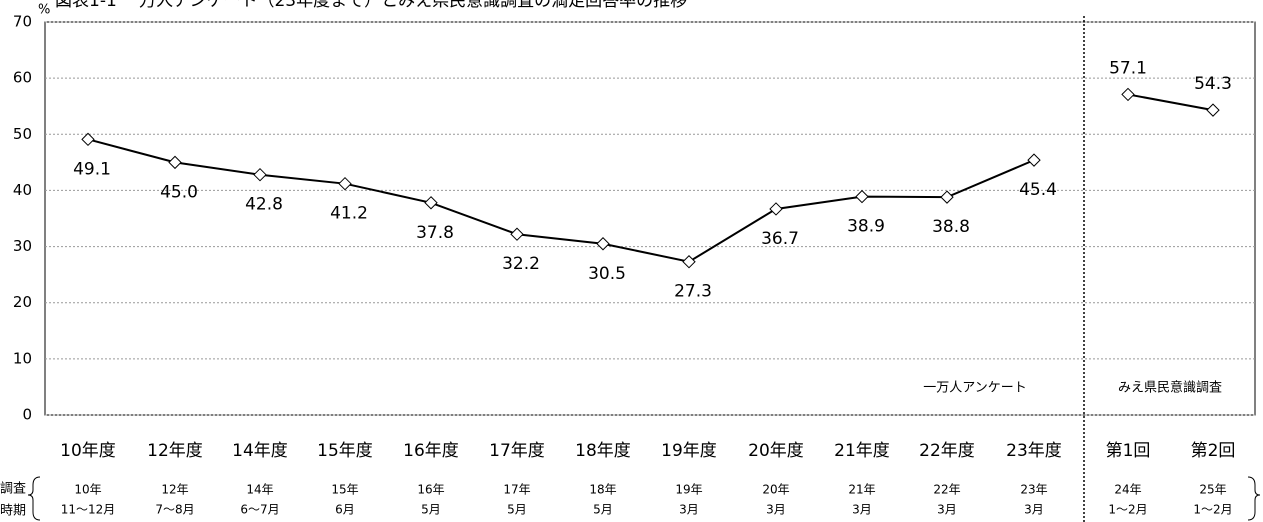 The height and width of the screenshot is (522, 1263). Describe the element at coordinates (174, 490) in the screenshot. I see `period: 12年` at that location.